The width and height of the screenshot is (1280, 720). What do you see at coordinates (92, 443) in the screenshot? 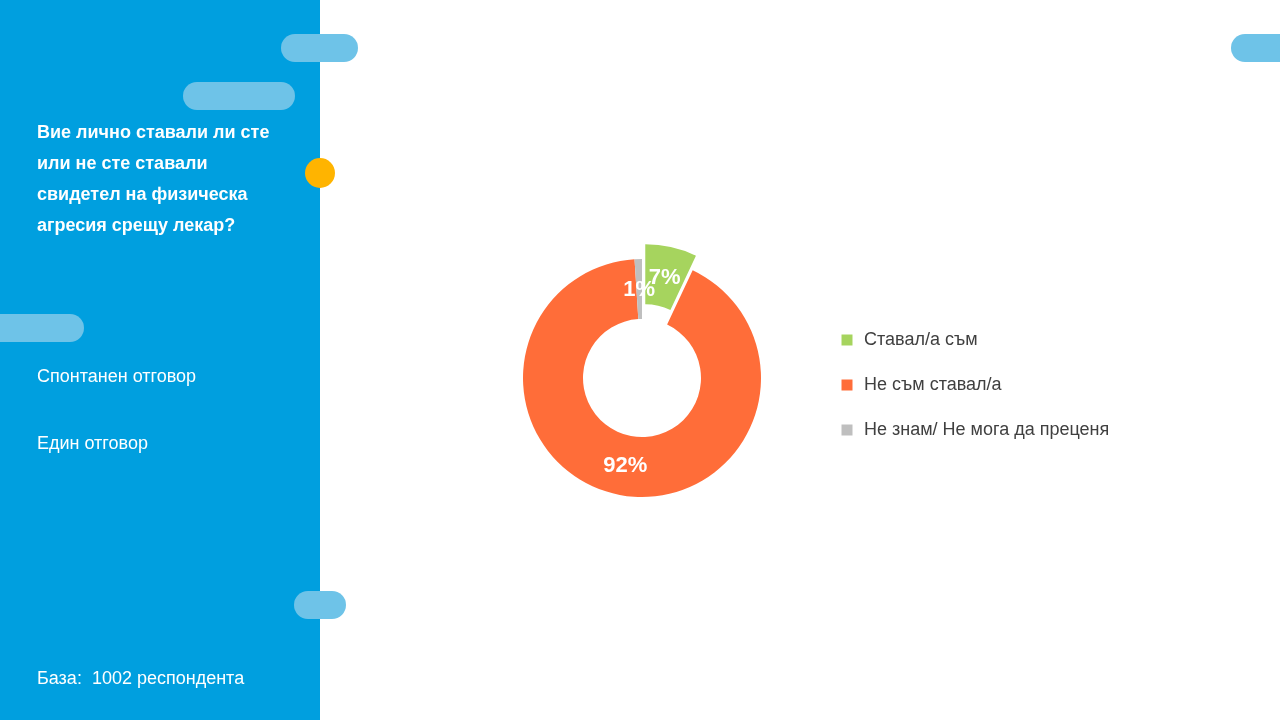
I see `text: Един отговор` at bounding box center [92, 443].